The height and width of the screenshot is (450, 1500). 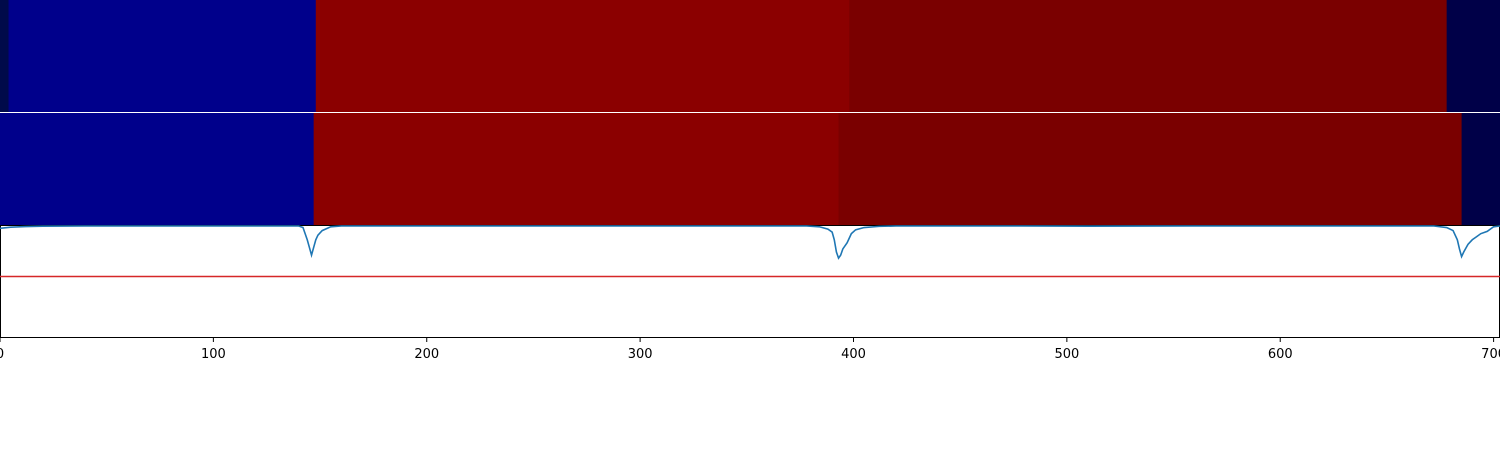 I want to click on x-tick-label-100: 100, so click(x=213, y=354).